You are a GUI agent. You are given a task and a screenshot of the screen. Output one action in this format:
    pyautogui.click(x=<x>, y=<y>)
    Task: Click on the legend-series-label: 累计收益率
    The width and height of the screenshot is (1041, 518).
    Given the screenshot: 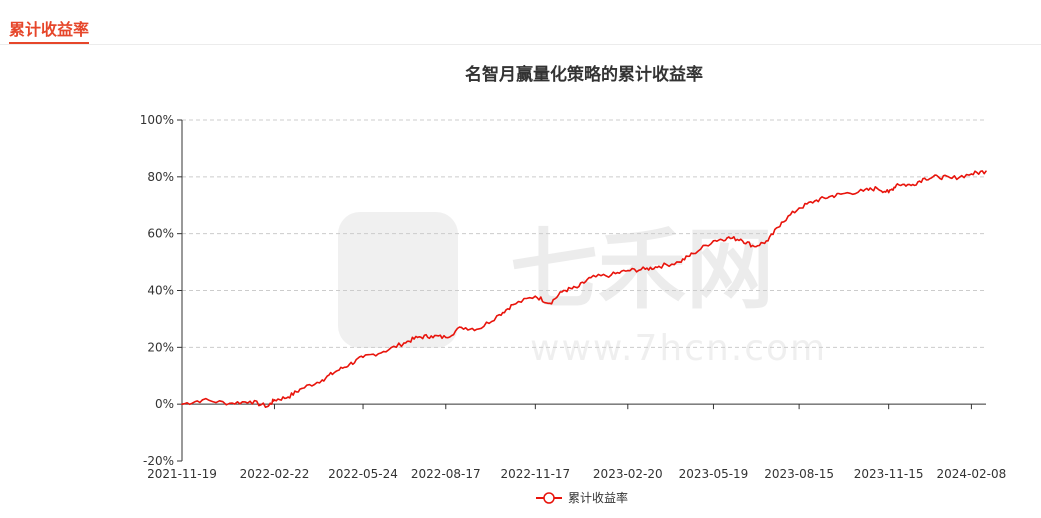 What is the action you would take?
    pyautogui.click(x=598, y=497)
    